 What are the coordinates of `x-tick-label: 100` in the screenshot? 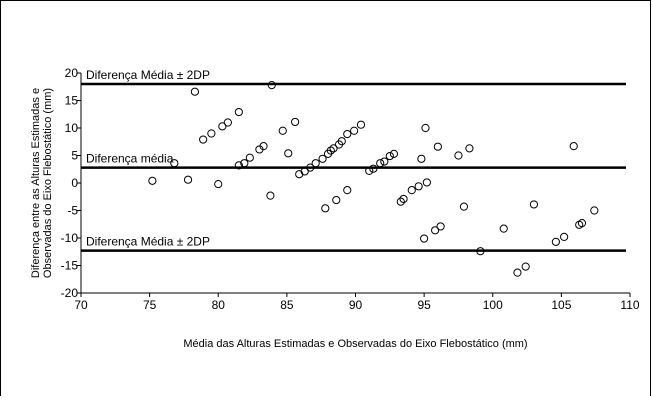 It's located at (493, 305).